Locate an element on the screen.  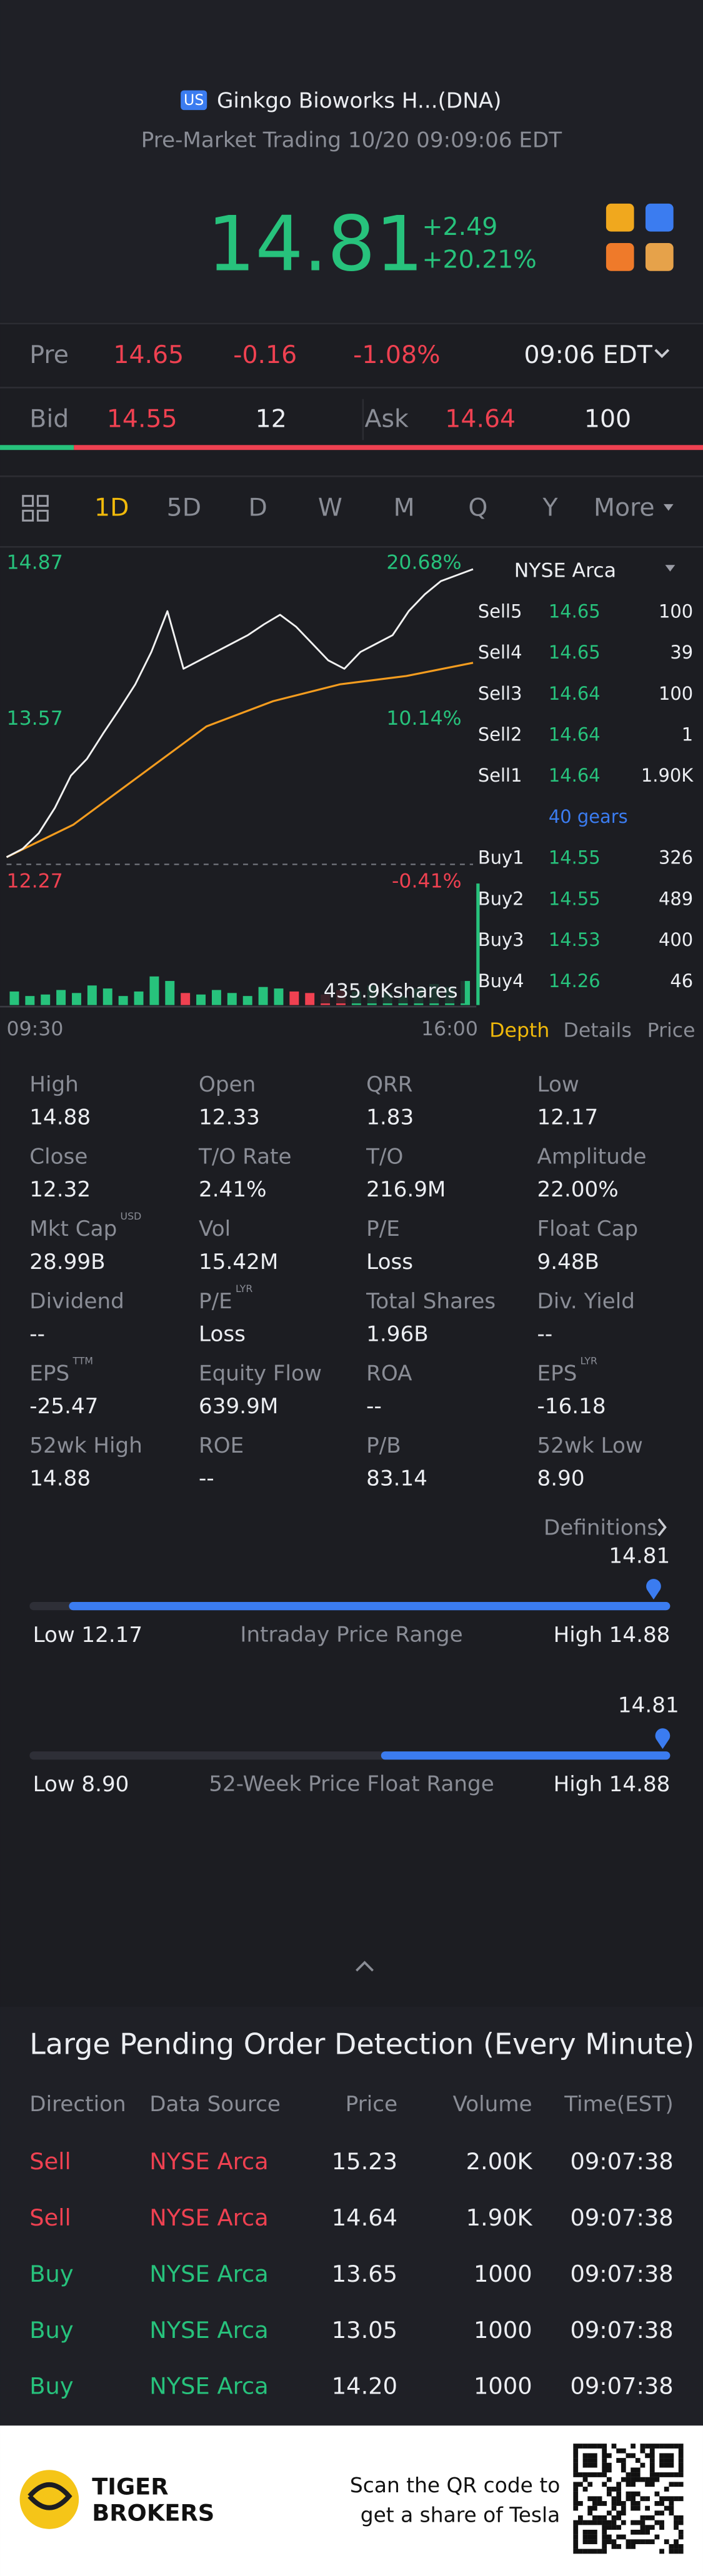
stat-label: EPS is located at coordinates (49, 1373).